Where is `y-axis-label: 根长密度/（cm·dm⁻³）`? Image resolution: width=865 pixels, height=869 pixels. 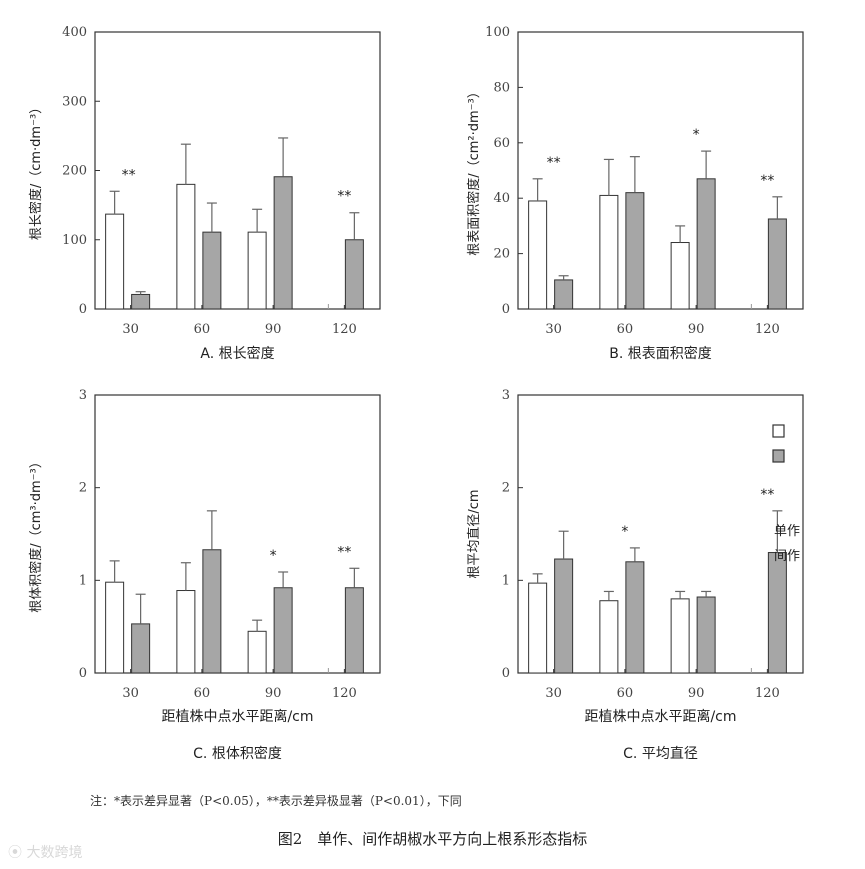
y-axis-label: 根长密度/（cm·dm⁻³） is located at coordinates (36, 170).